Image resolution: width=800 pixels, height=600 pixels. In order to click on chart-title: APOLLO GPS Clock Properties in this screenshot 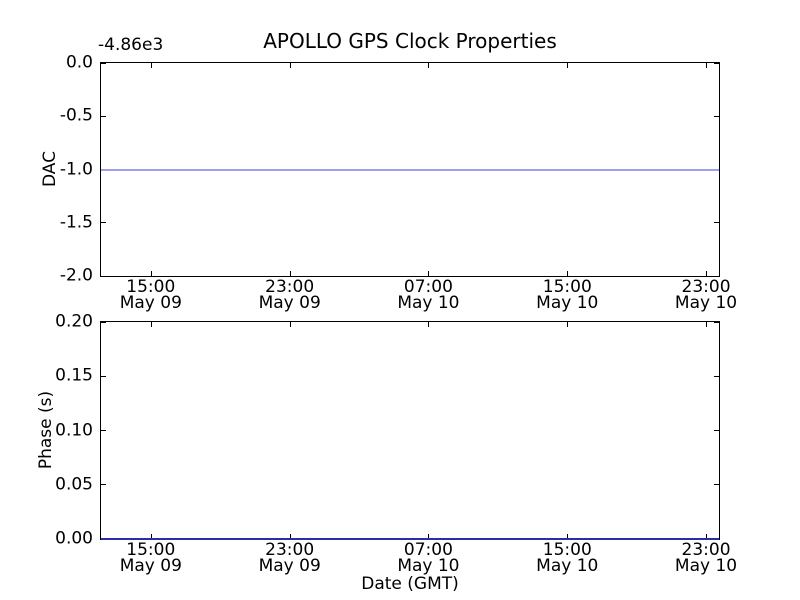, I will do `click(410, 41)`.